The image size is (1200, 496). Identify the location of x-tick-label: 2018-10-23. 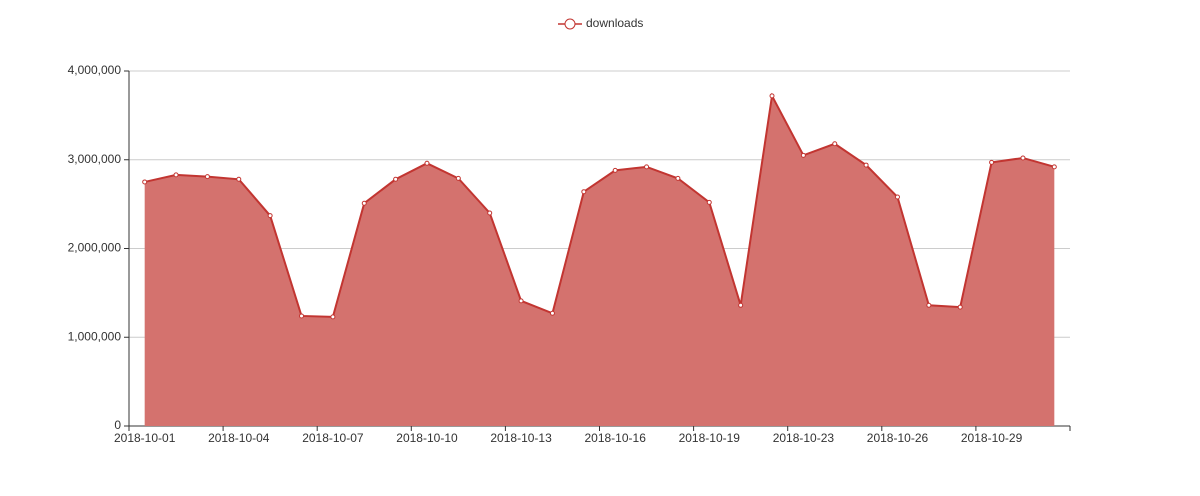
(804, 438).